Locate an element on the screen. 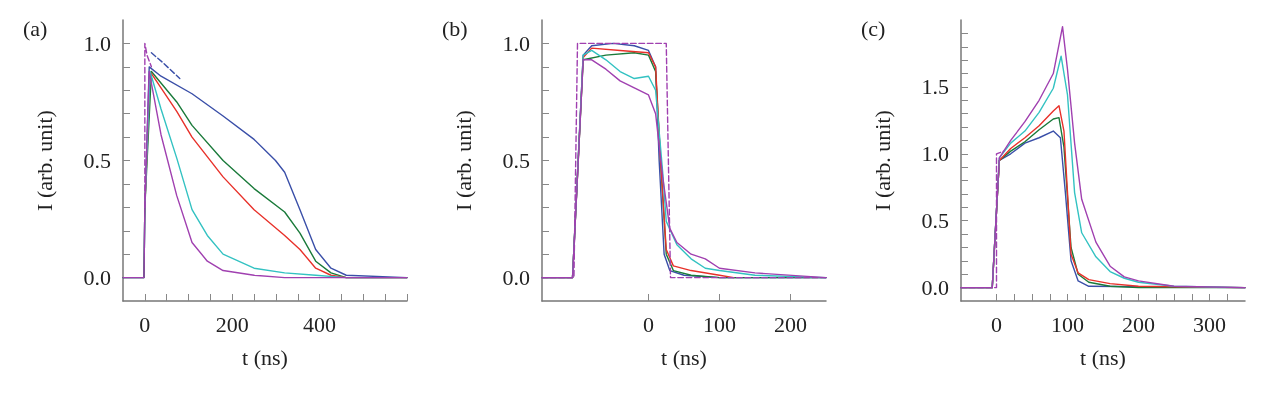 This screenshot has height=404, width=1275. y-tick-label: 1.5 is located at coordinates (935, 87).